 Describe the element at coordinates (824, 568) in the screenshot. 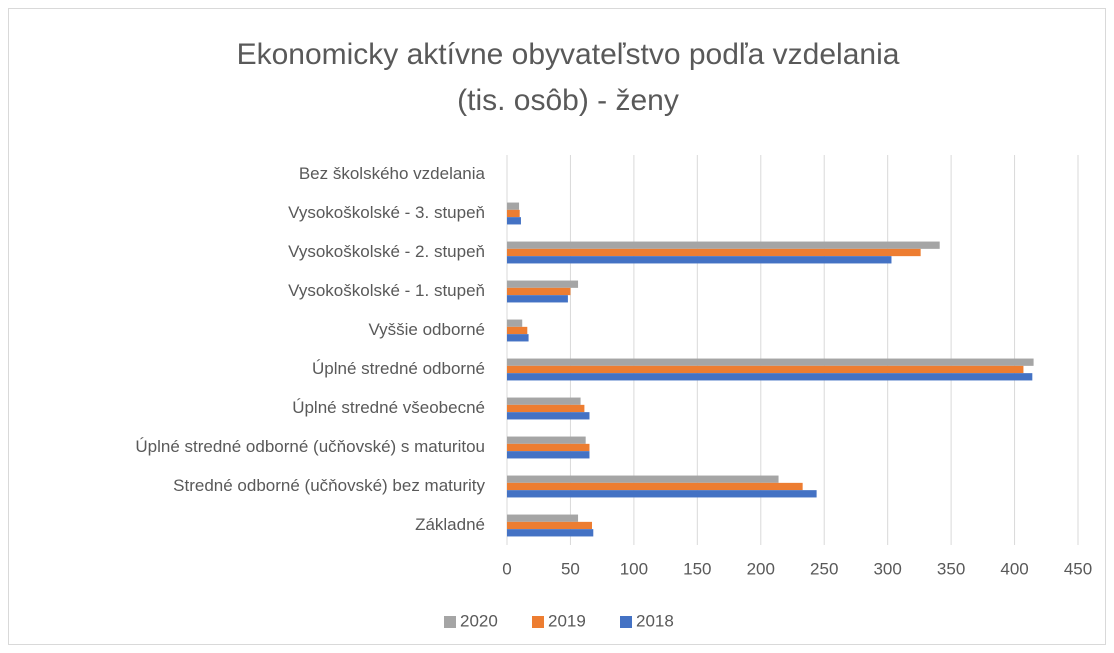

I see `x-tick-label: 250` at that location.